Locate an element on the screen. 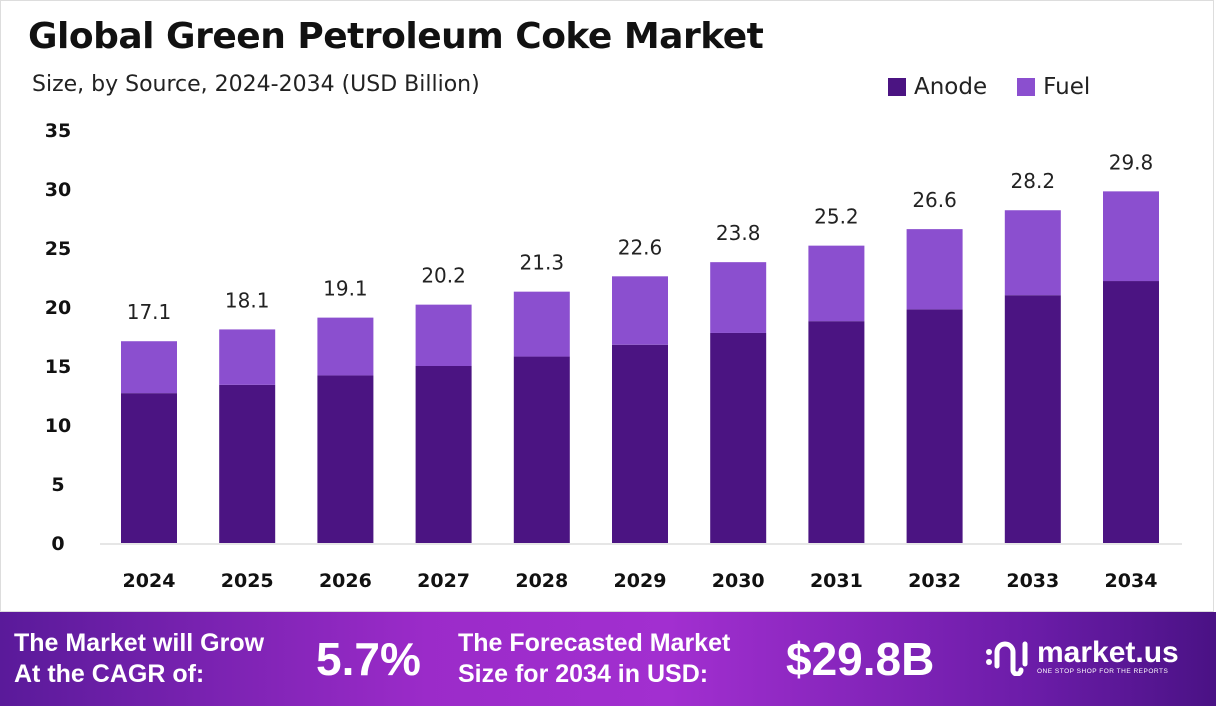 This screenshot has height=706, width=1216. y-tick-label: 0 is located at coordinates (57, 544).